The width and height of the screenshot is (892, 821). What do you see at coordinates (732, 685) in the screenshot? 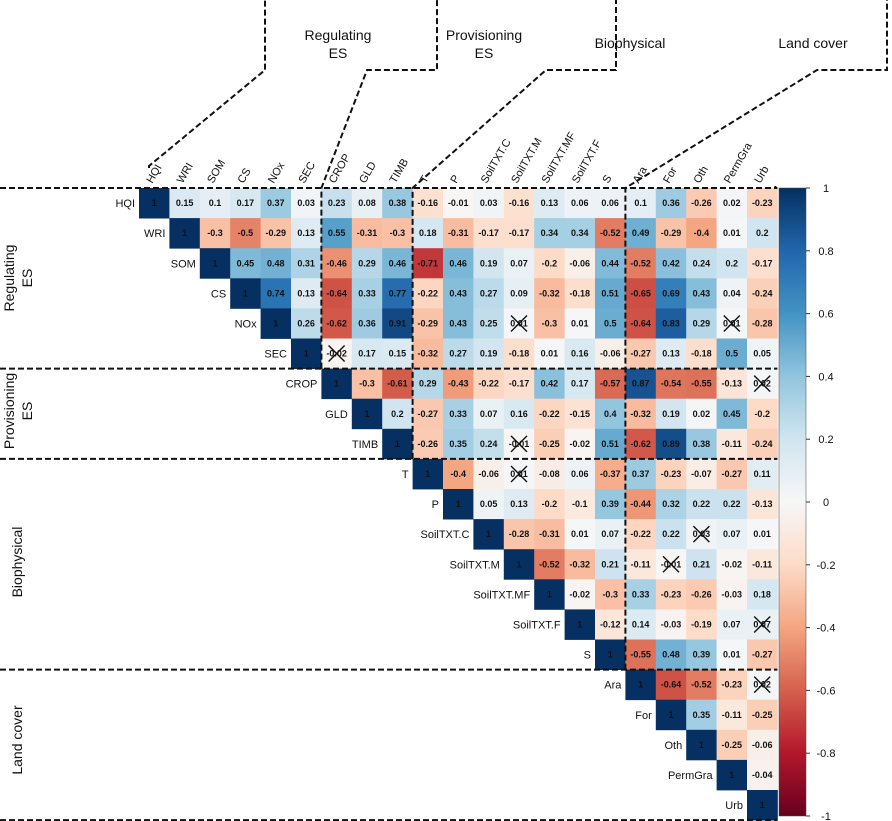
I see `cell-Ara-PermGra` at bounding box center [732, 685].